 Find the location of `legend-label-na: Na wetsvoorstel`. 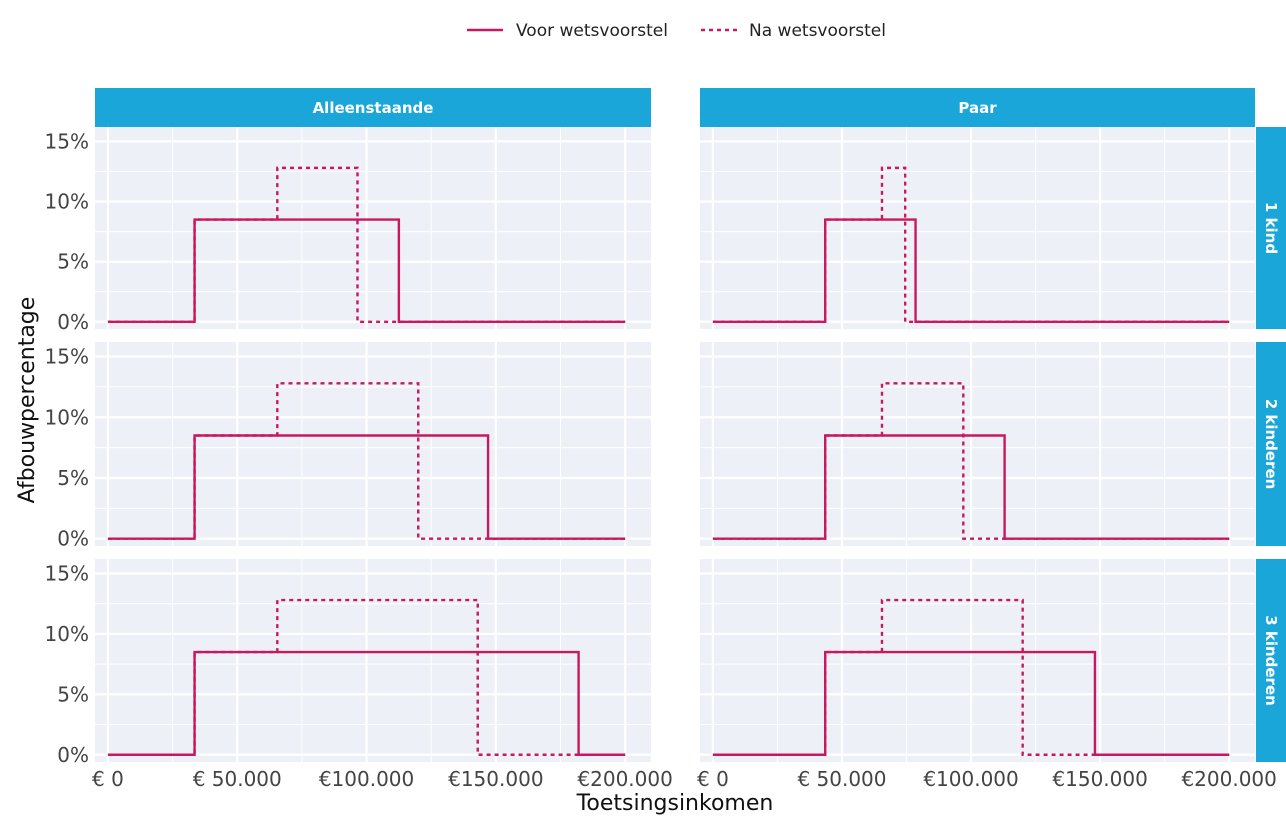

legend-label-na: Na wetsvoorstel is located at coordinates (817, 31).